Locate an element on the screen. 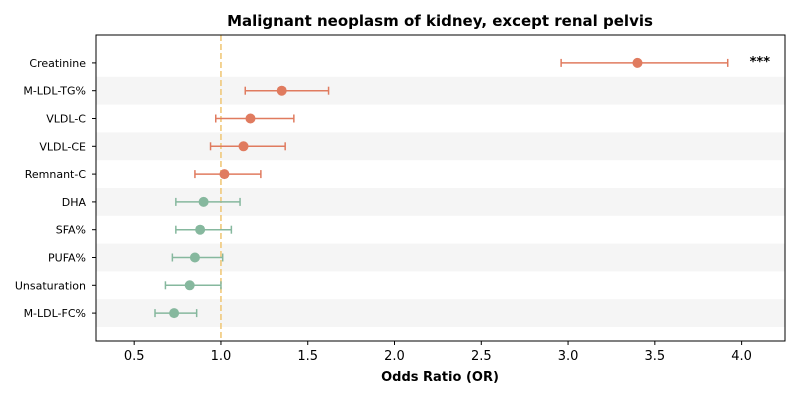 This screenshot has width=800, height=404. x-tick-label: 2.0 is located at coordinates (394, 356).